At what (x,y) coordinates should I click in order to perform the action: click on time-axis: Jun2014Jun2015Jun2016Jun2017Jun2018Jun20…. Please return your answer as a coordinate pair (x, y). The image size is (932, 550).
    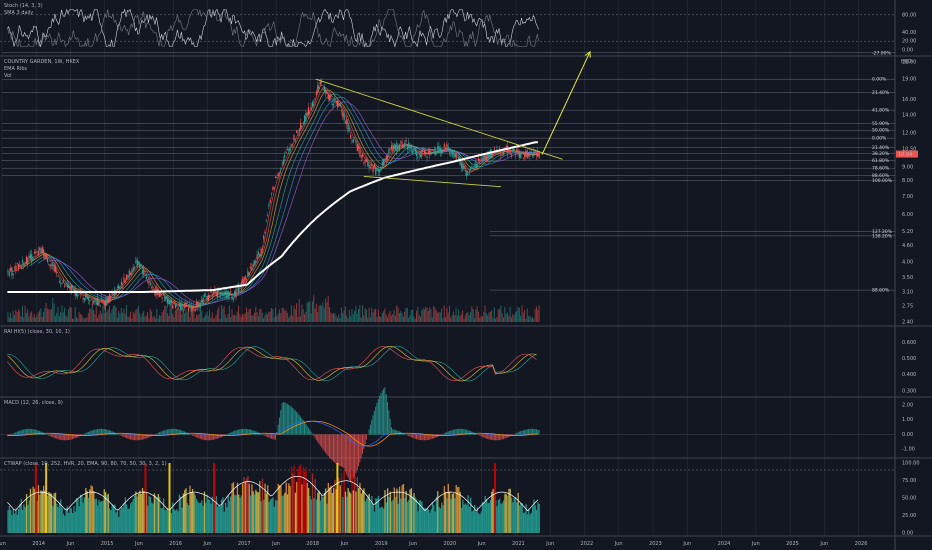
    Looking at the image, I should click on (433, 544).